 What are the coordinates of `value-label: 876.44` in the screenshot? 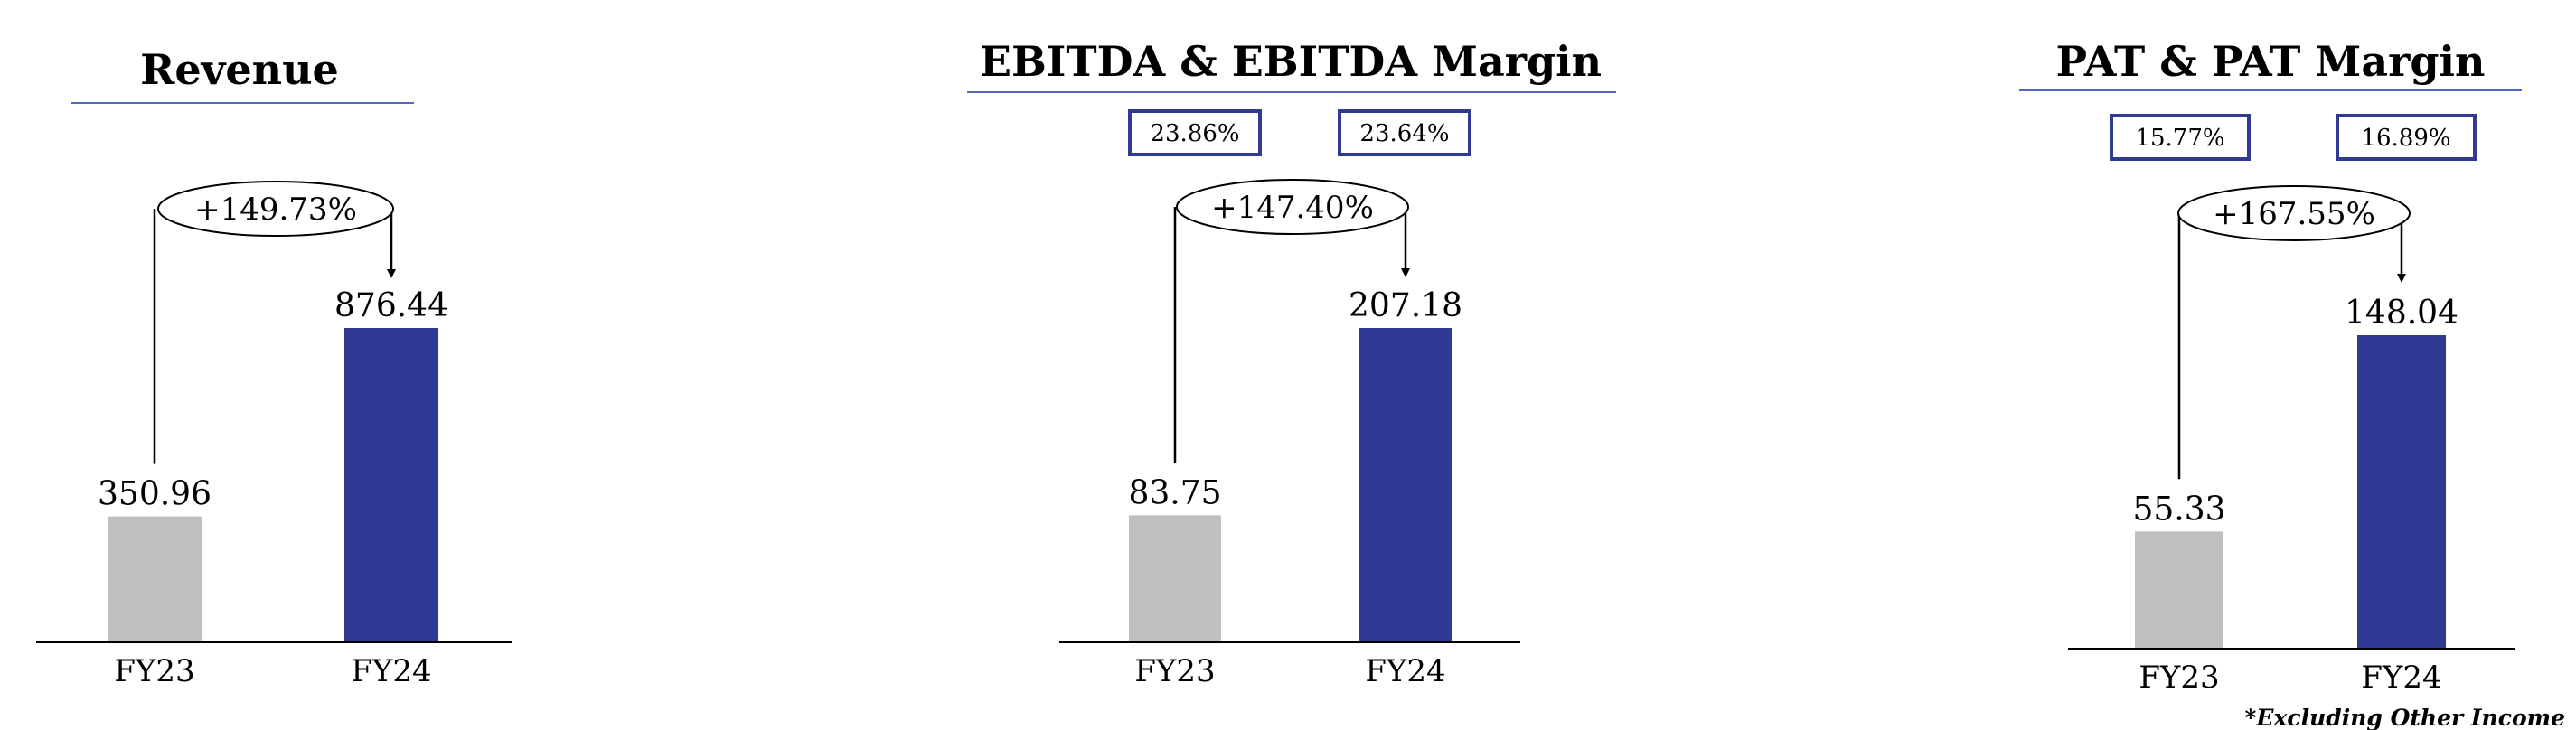 It's located at (391, 305).